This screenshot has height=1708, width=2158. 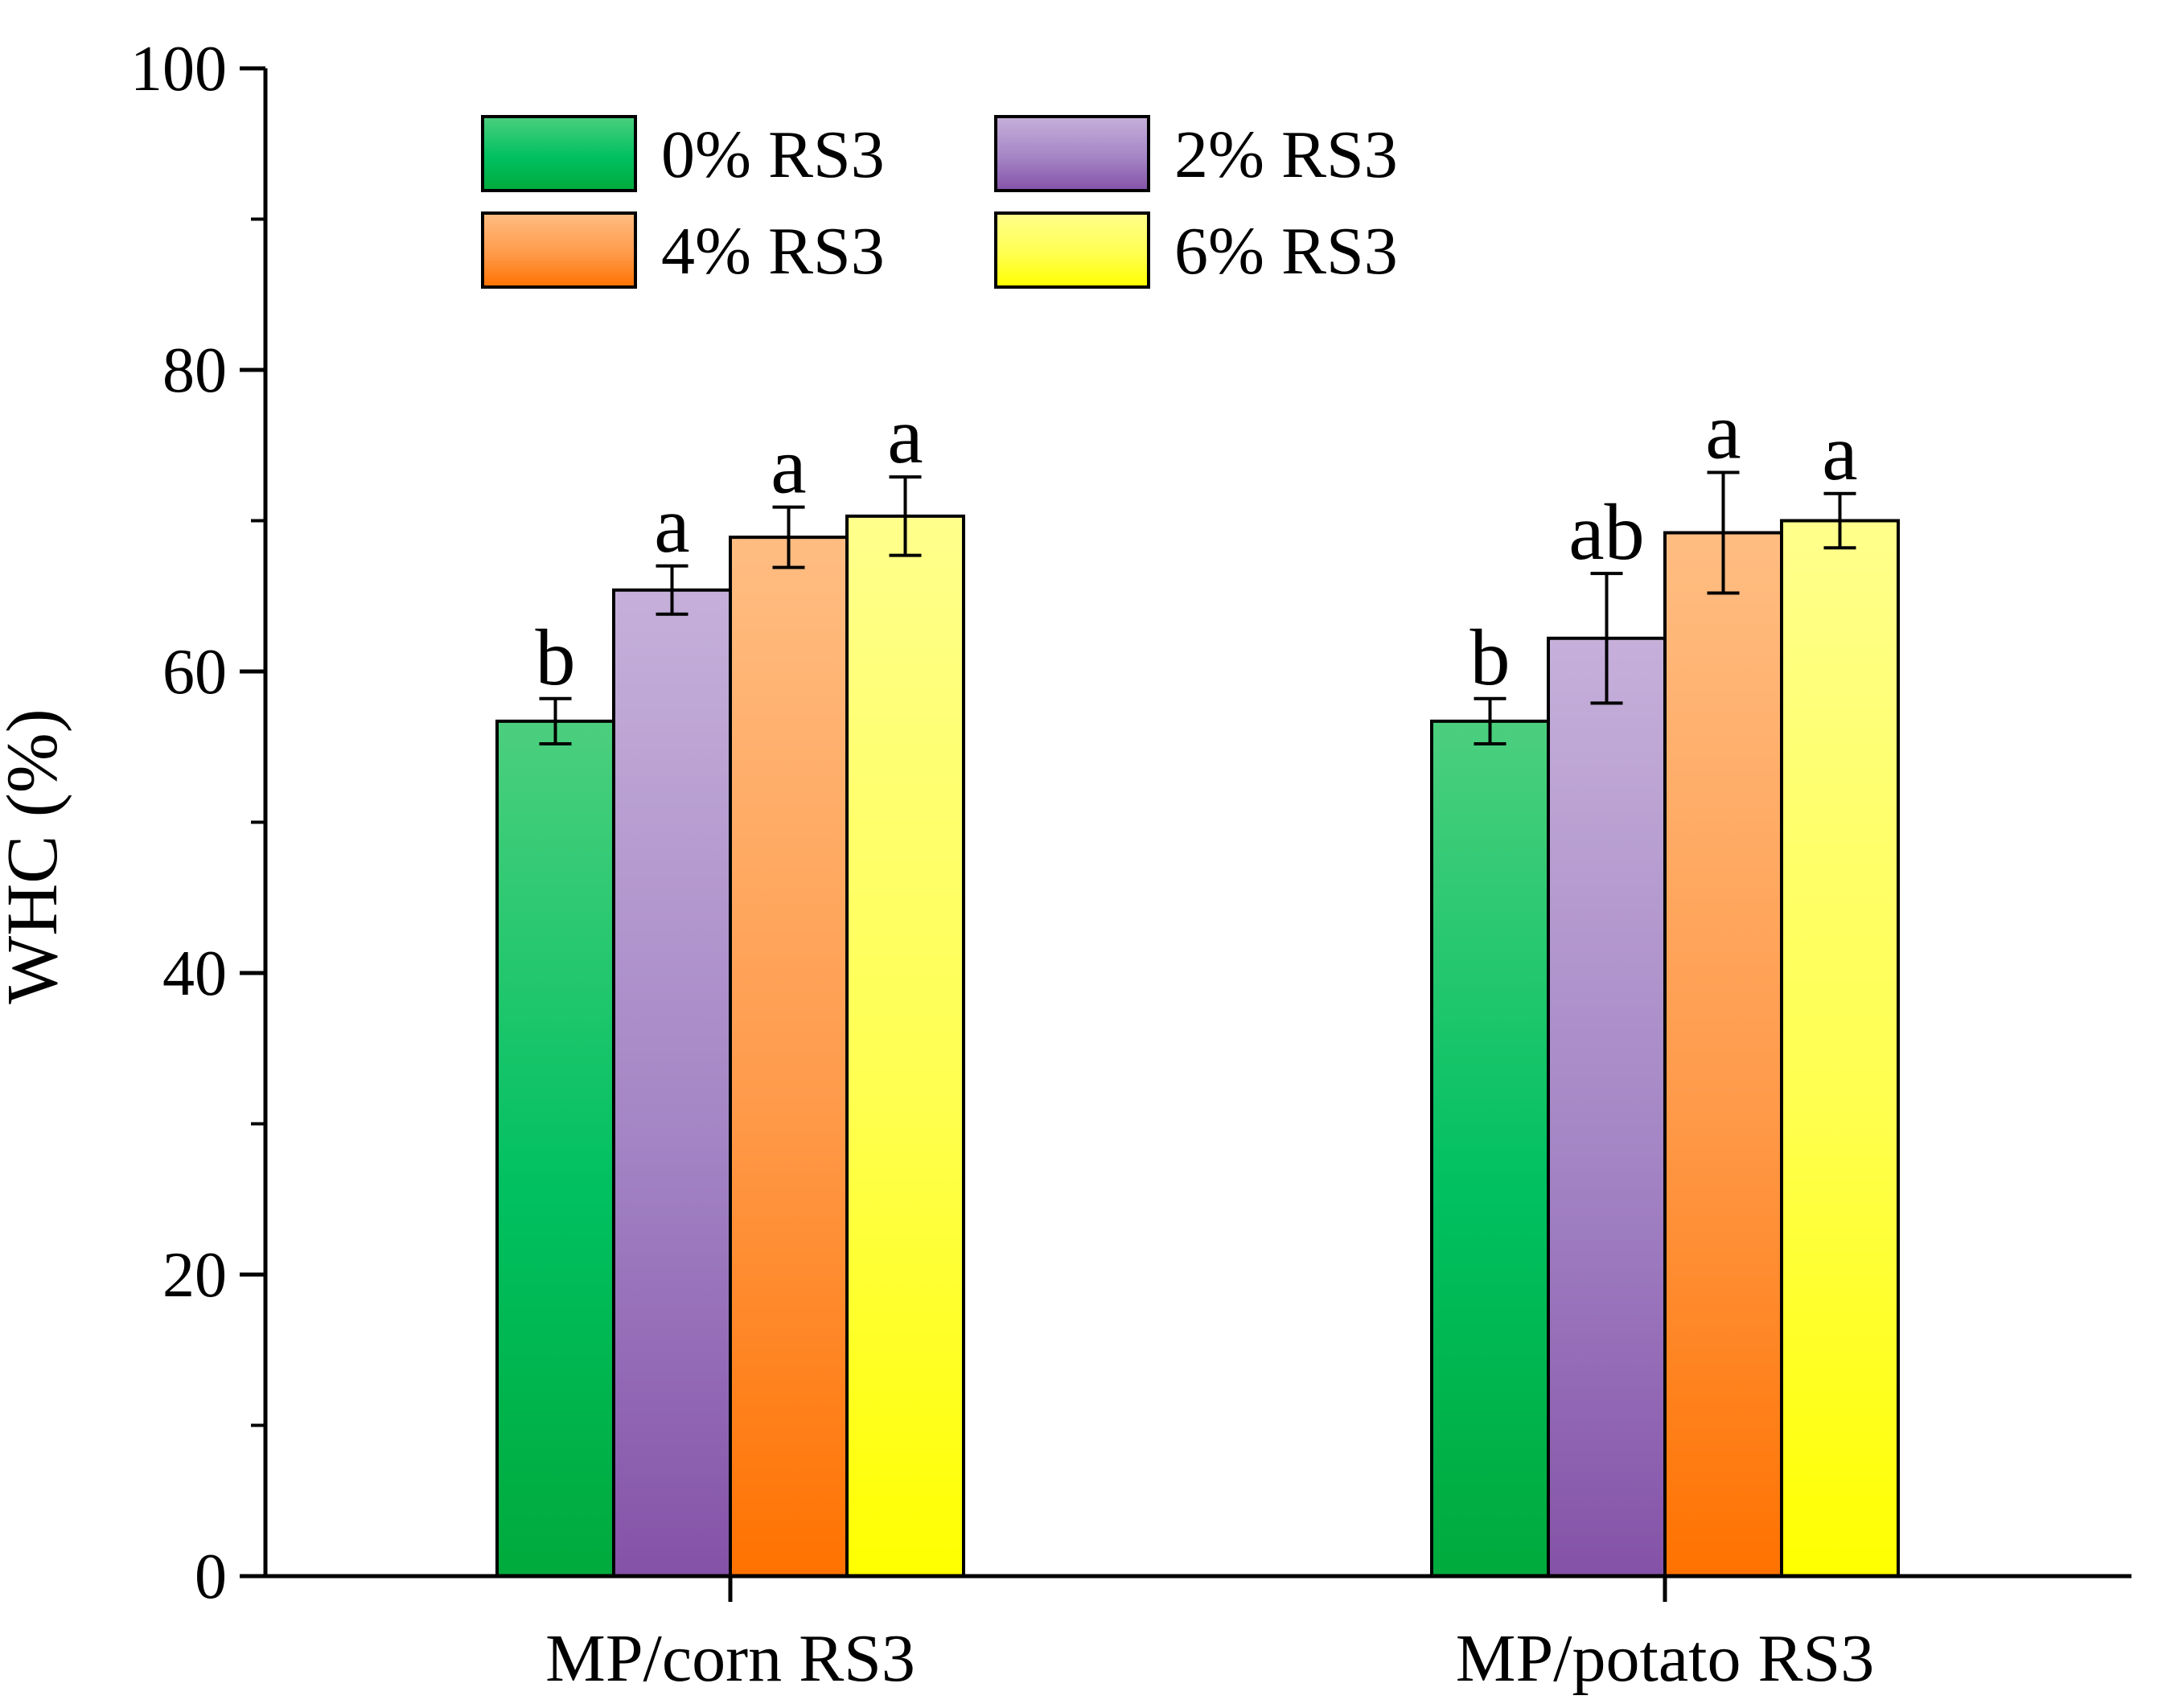 I want to click on legend-label-0: 0% RS3, so click(x=773, y=154).